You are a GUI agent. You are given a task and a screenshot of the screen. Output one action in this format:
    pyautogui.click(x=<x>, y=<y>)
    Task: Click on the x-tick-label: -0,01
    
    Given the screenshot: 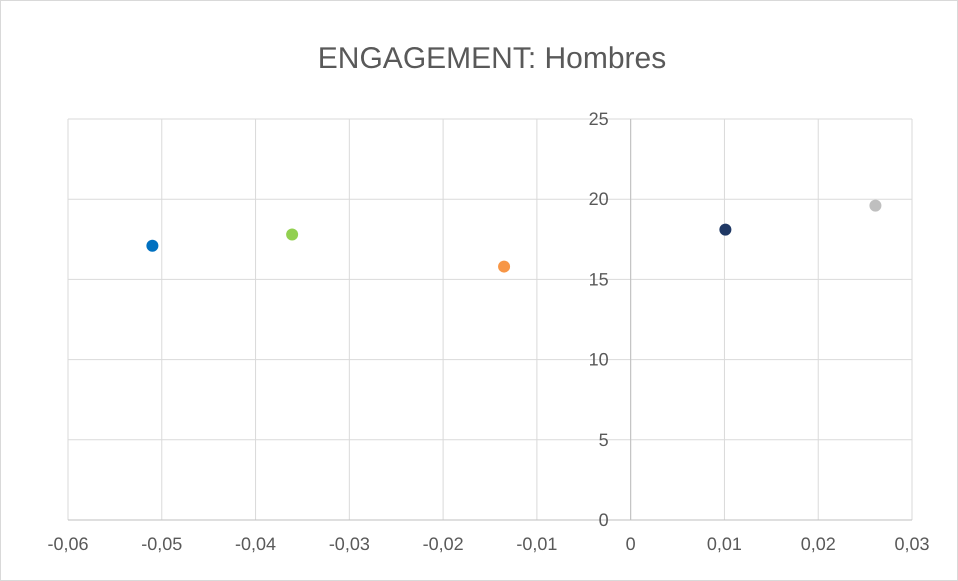 What is the action you would take?
    pyautogui.click(x=537, y=544)
    